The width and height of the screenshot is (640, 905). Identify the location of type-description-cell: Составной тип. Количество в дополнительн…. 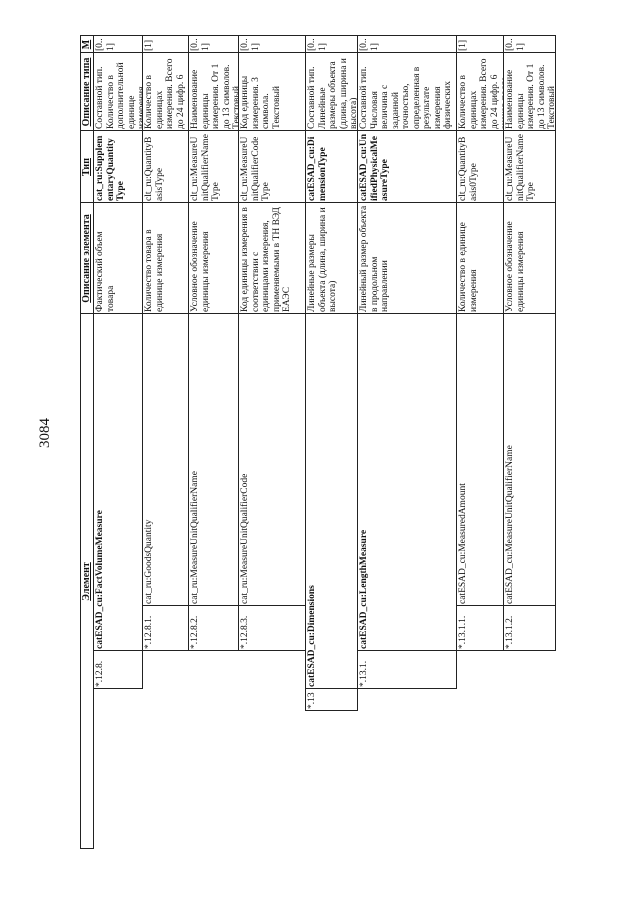
(117, 91).